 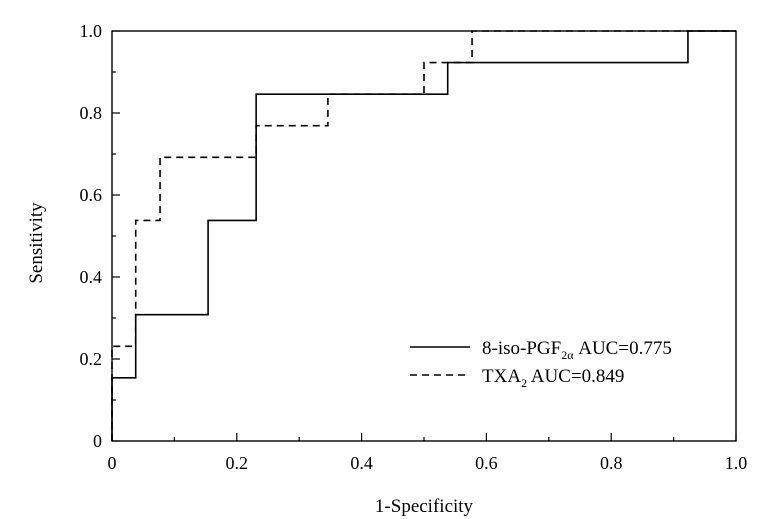 What do you see at coordinates (424, 506) in the screenshot?
I see `x-axis-title: 1-Specificity` at bounding box center [424, 506].